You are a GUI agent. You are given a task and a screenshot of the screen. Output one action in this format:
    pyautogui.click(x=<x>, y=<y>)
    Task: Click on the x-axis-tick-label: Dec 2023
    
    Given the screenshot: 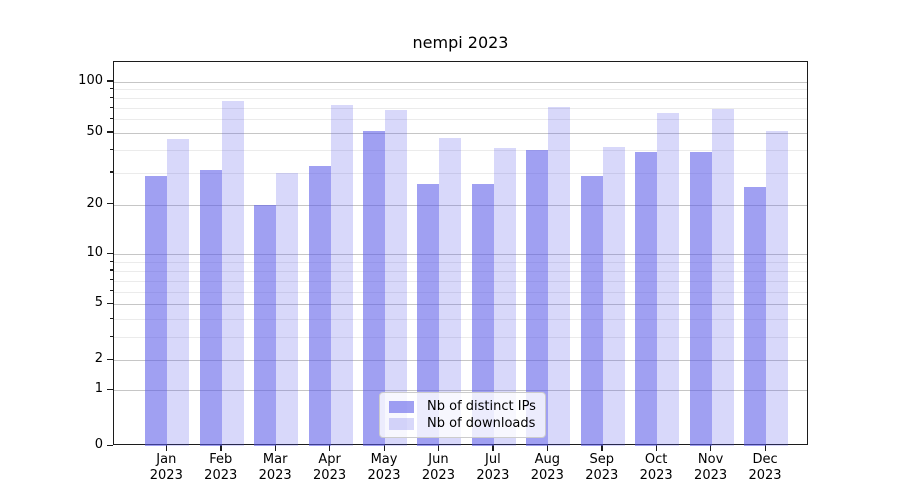 What is the action you would take?
    pyautogui.click(x=765, y=467)
    